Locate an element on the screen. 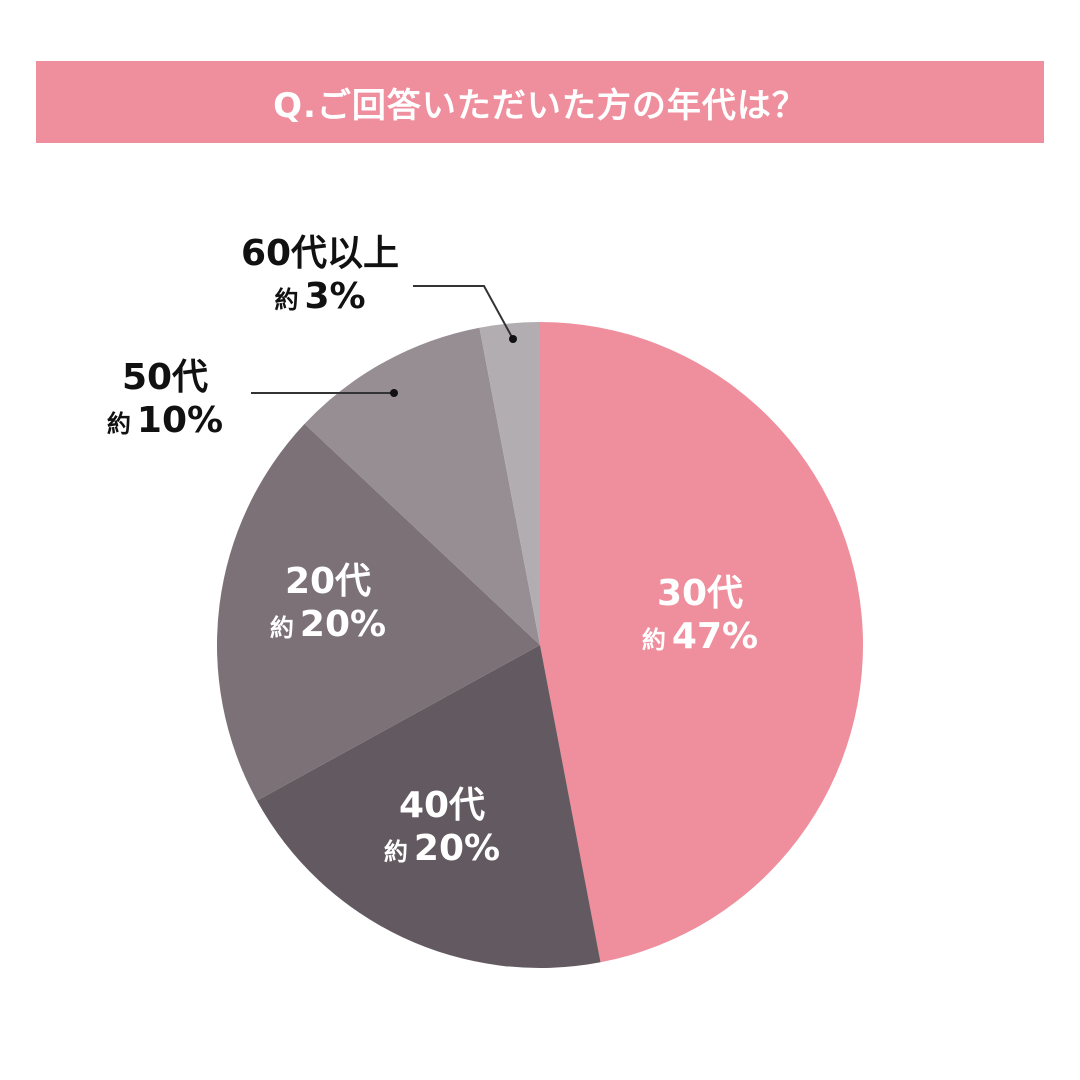 The image size is (1080, 1080). label-20s: 20代 約 20% is located at coordinates (328, 603).